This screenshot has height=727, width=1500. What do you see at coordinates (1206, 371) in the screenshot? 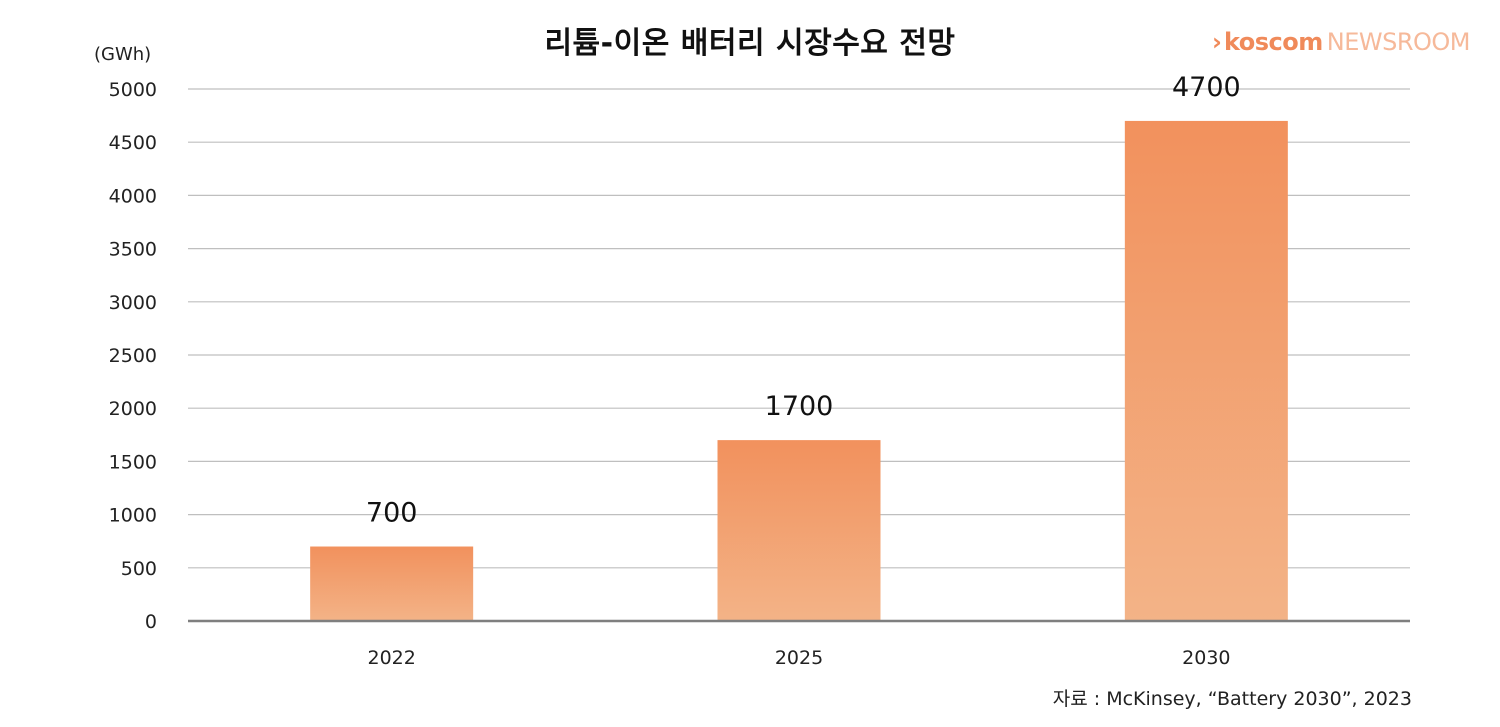
I see `bar-2030` at bounding box center [1206, 371].